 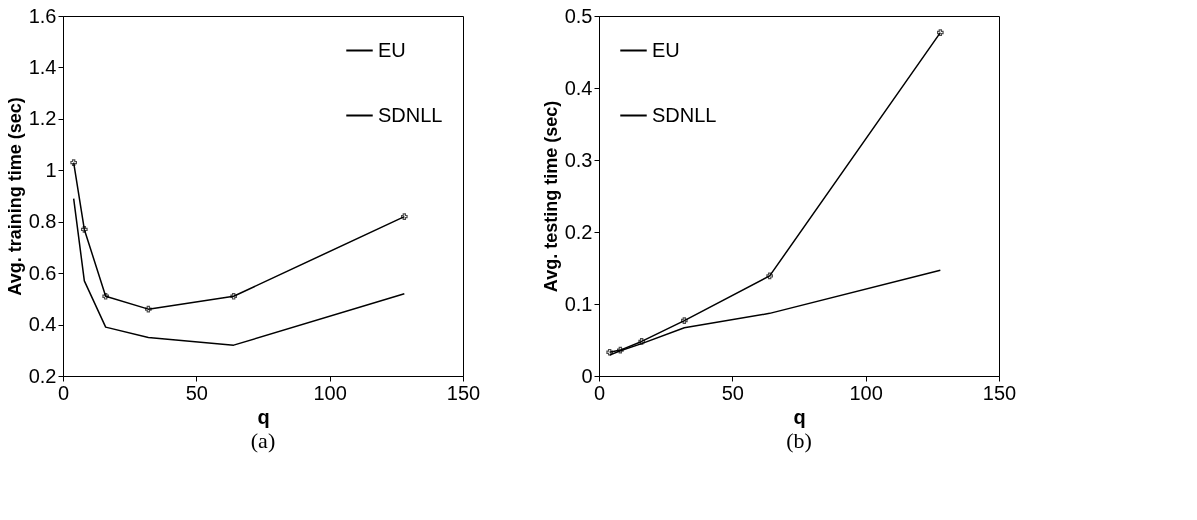 What do you see at coordinates (51, 169) in the screenshot?
I see `y-tick-label: 1` at bounding box center [51, 169].